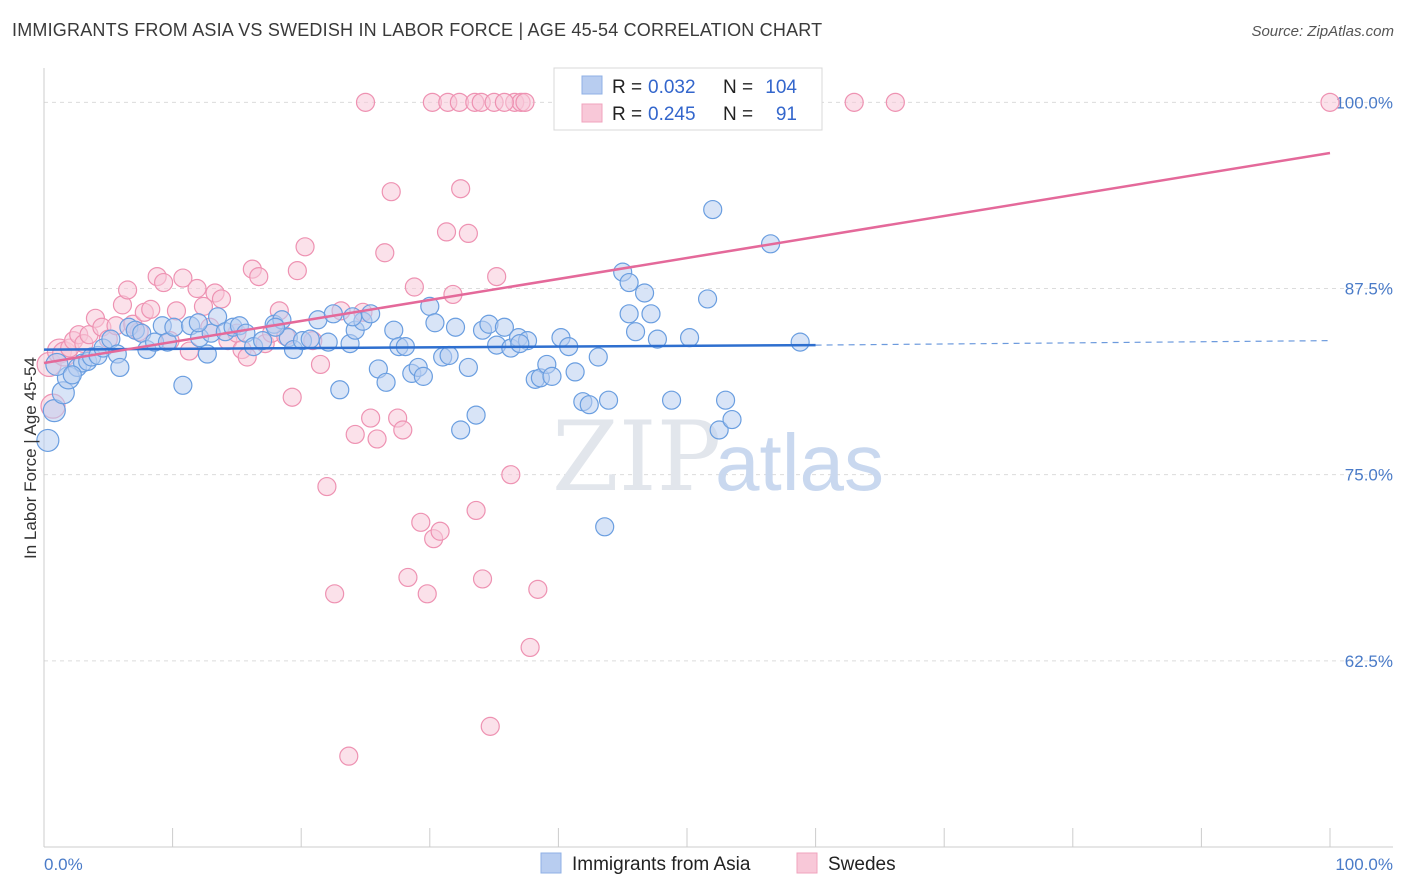 Image resolution: width=1406 pixels, height=892 pixels. What do you see at coordinates (688, 99) in the screenshot?
I see `top-legend: R = 0.032 N = 104 R = 0.245 N = 91` at bounding box center [688, 99].